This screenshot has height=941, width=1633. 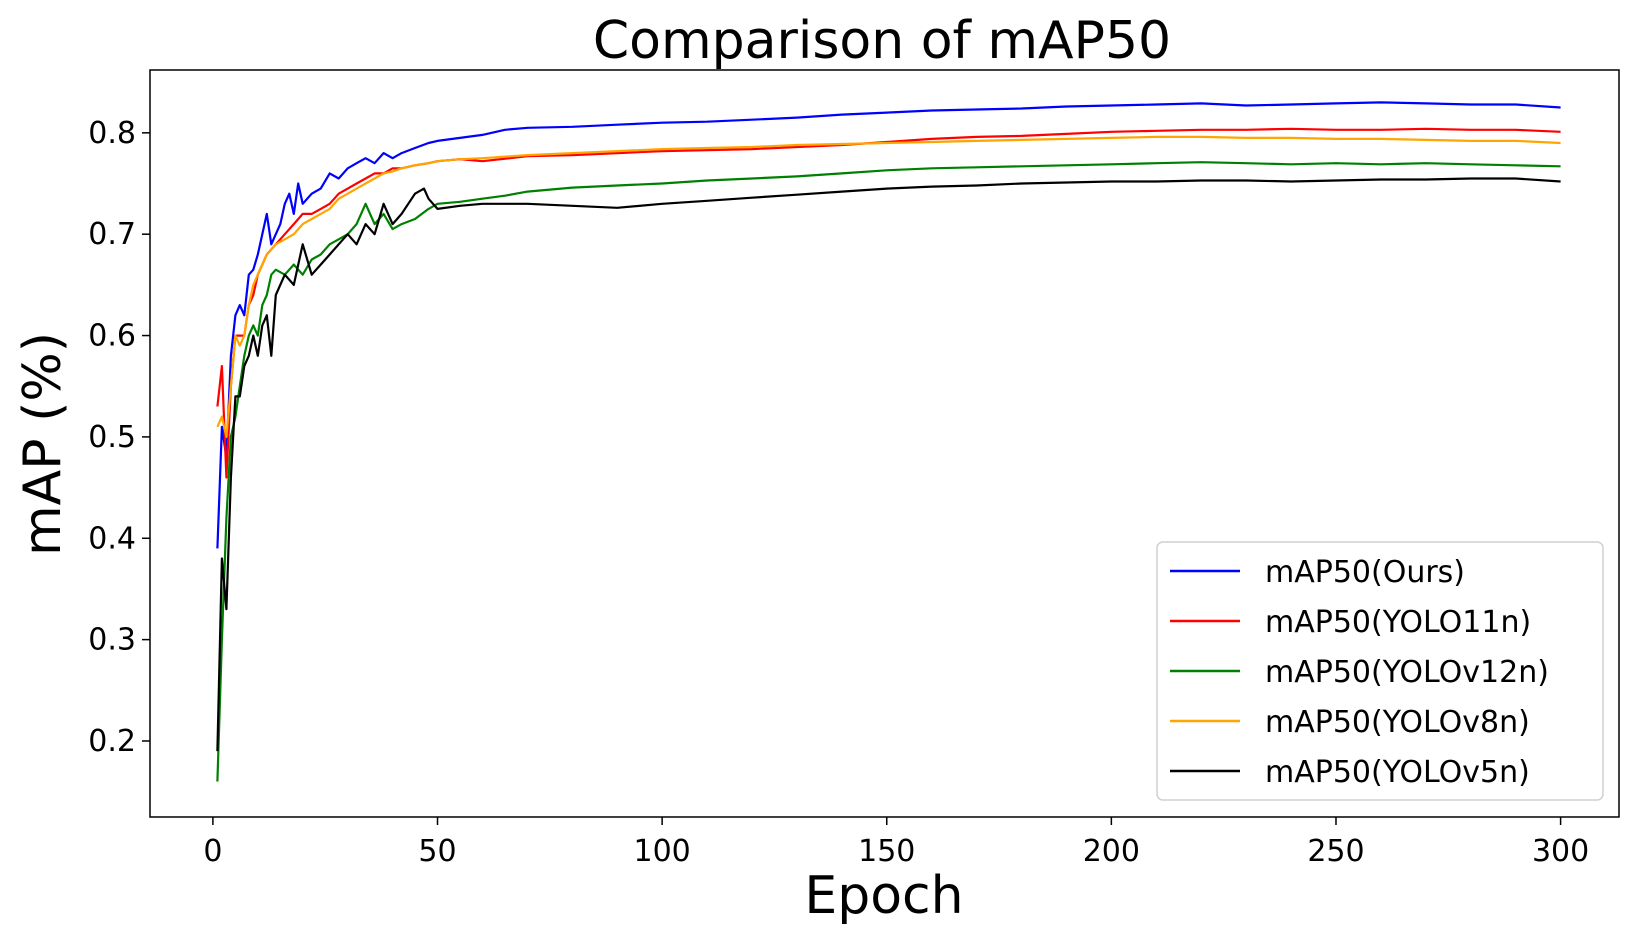 I want to click on legend-label: mAP50(YOLO11n), so click(x=1398, y=622).